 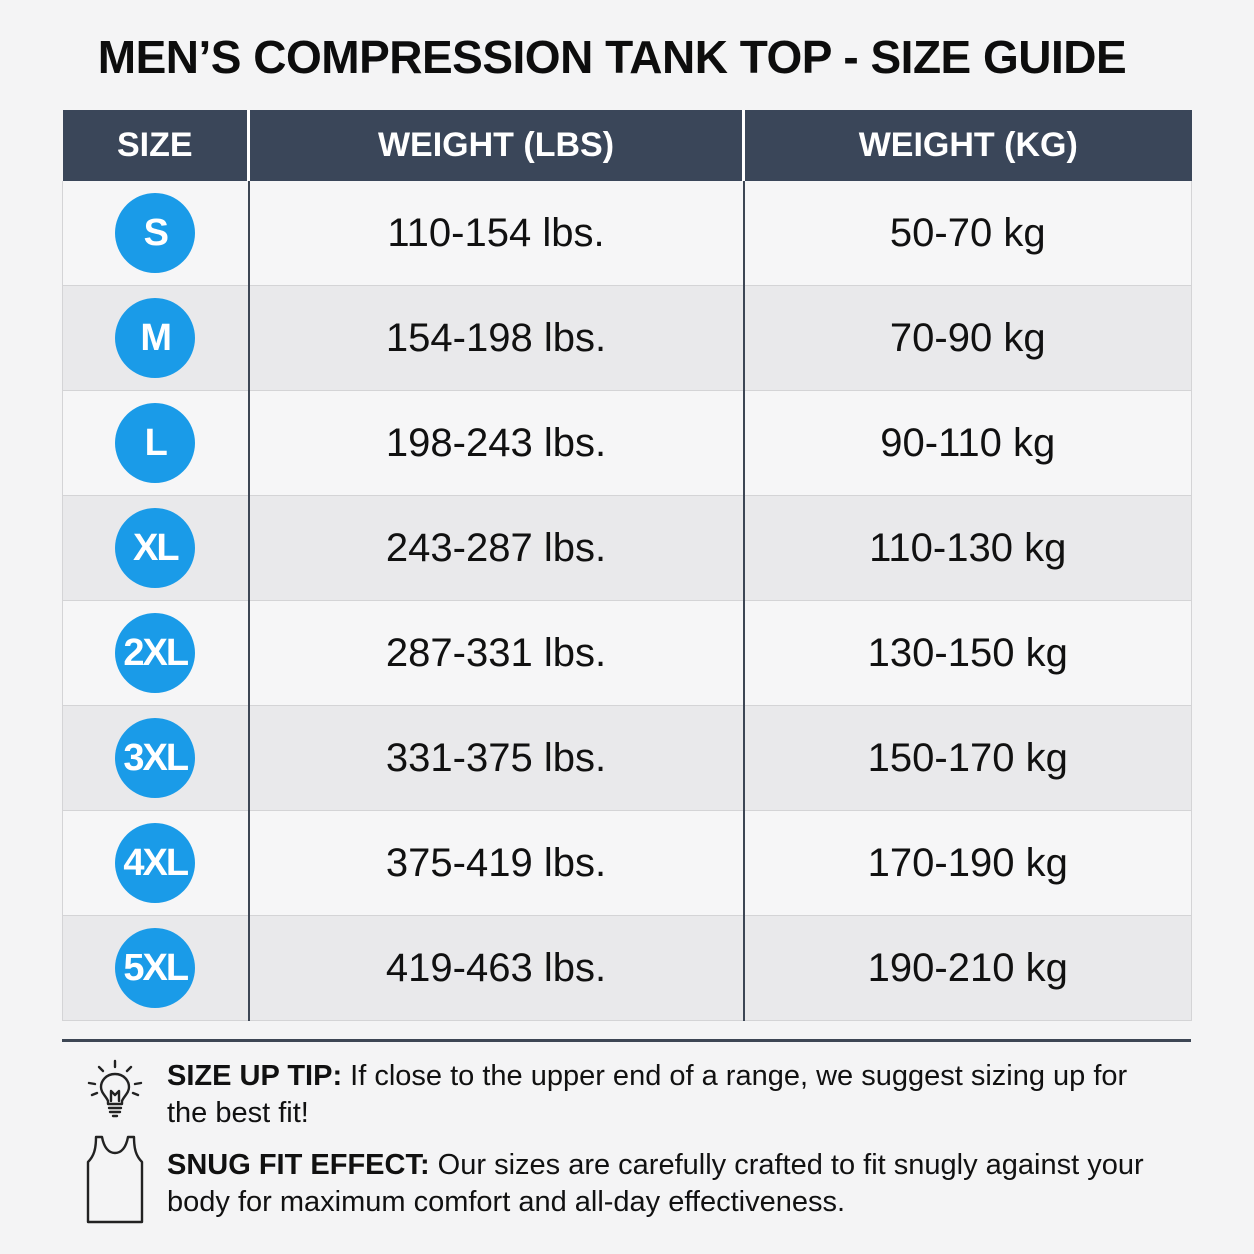 I want to click on size-up-tip-label: SIZE UP TIP:, so click(x=255, y=1076).